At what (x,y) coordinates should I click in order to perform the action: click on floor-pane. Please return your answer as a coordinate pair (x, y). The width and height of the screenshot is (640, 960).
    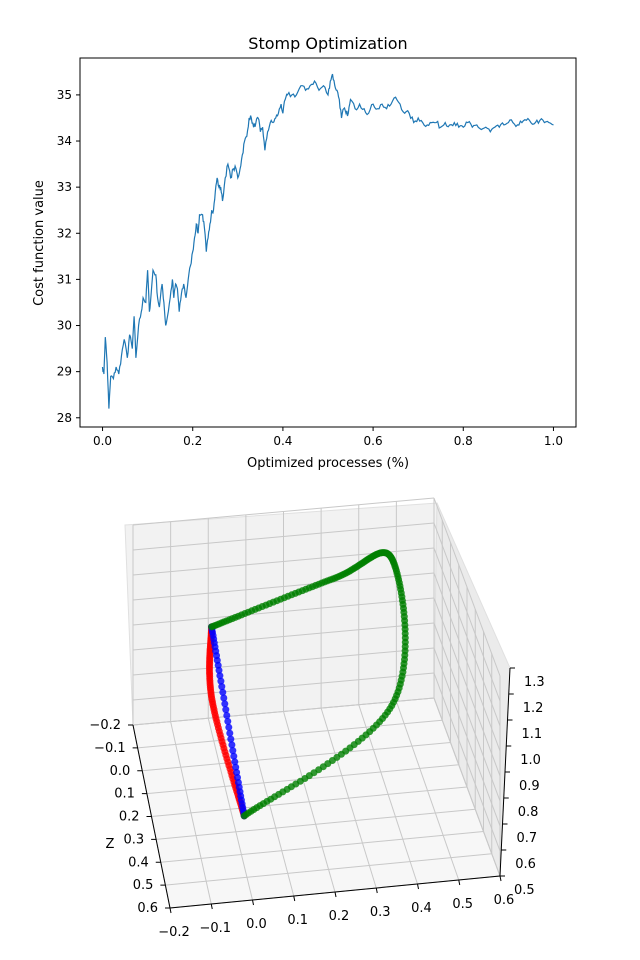
    Looking at the image, I should click on (316, 803).